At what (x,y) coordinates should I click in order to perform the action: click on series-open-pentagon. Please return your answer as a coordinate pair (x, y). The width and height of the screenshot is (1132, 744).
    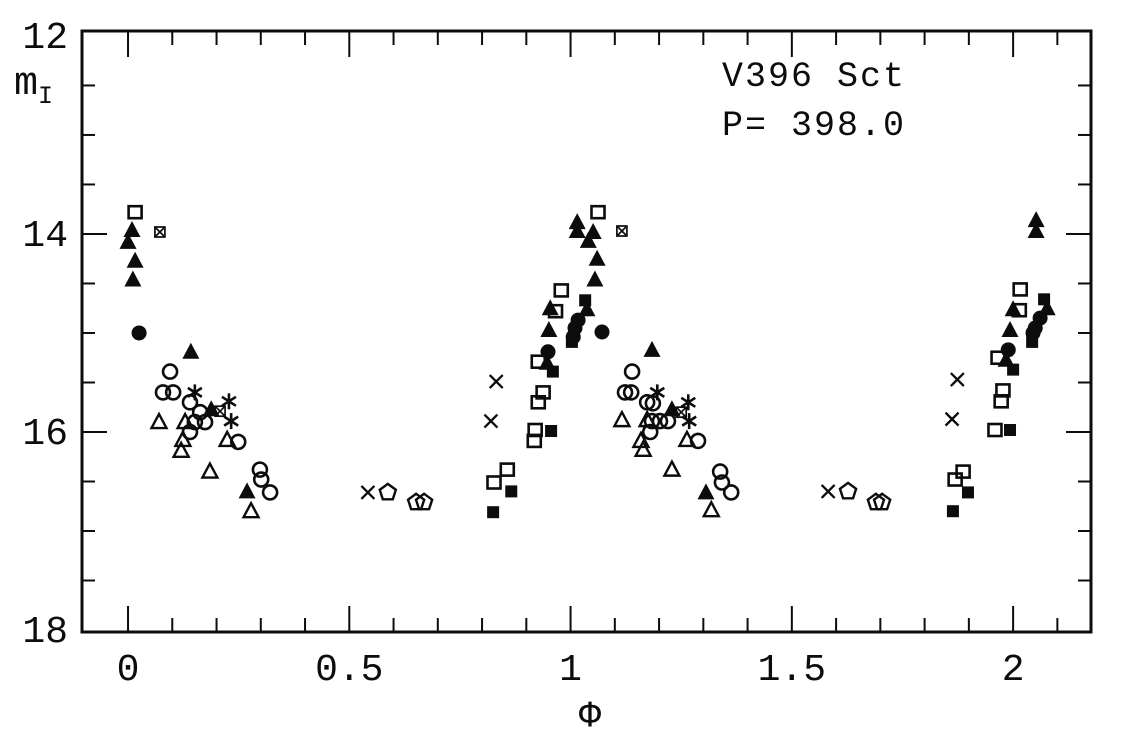
    Looking at the image, I should click on (635, 496).